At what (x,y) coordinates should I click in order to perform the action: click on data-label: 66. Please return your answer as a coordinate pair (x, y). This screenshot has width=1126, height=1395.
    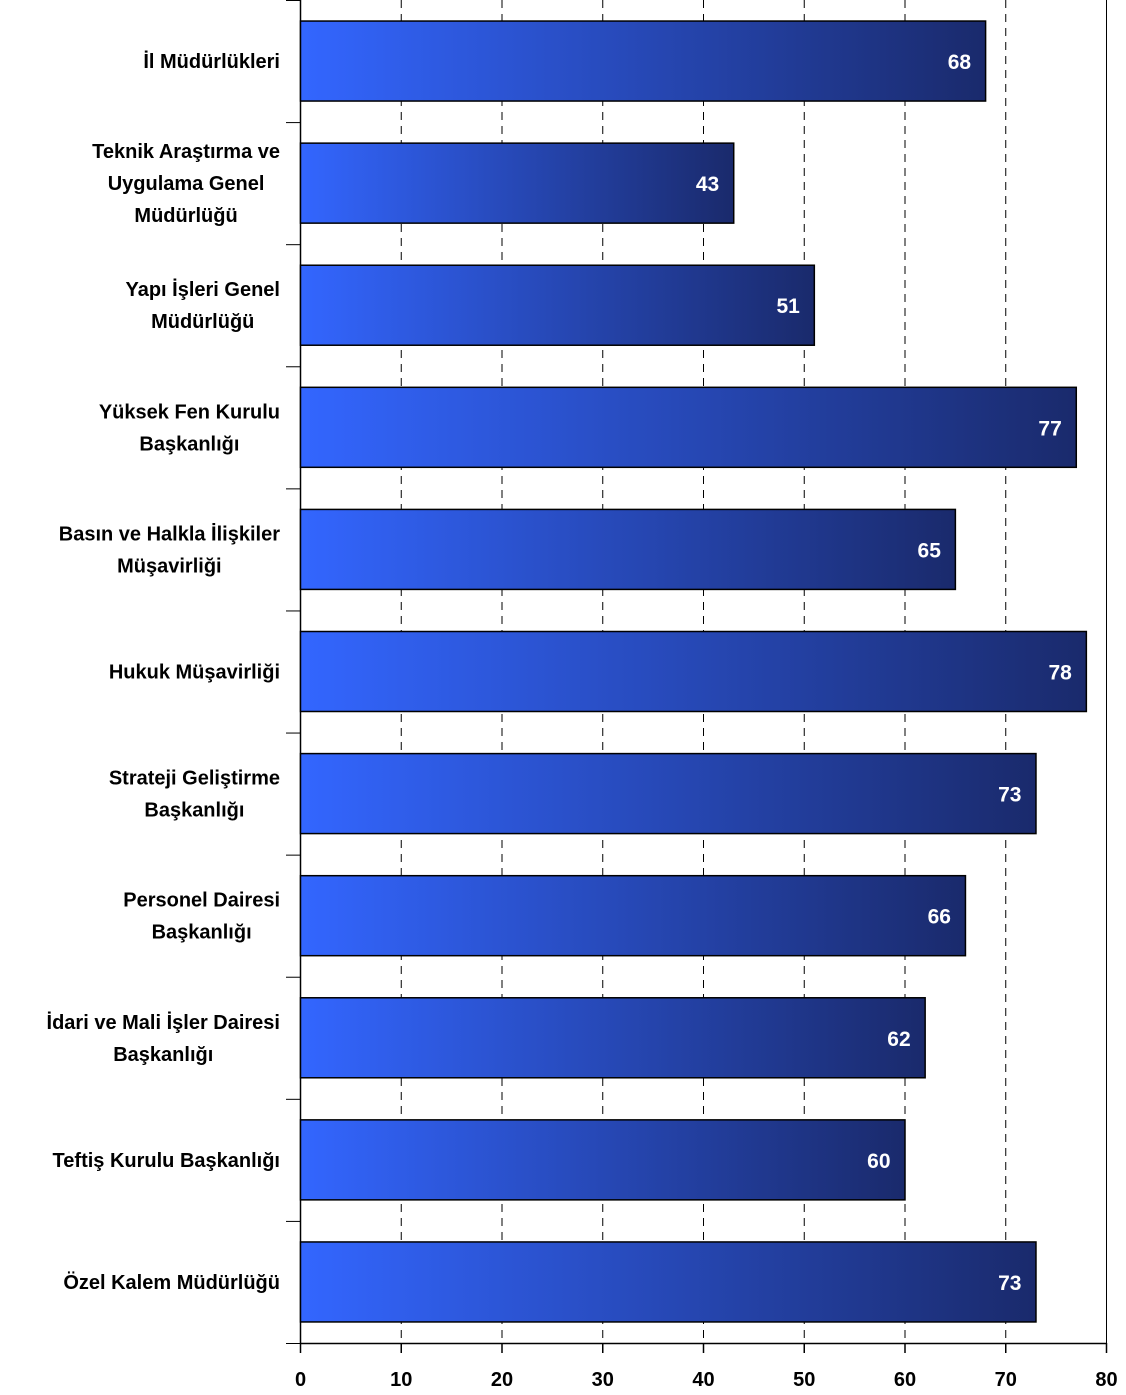
    Looking at the image, I should click on (939, 917).